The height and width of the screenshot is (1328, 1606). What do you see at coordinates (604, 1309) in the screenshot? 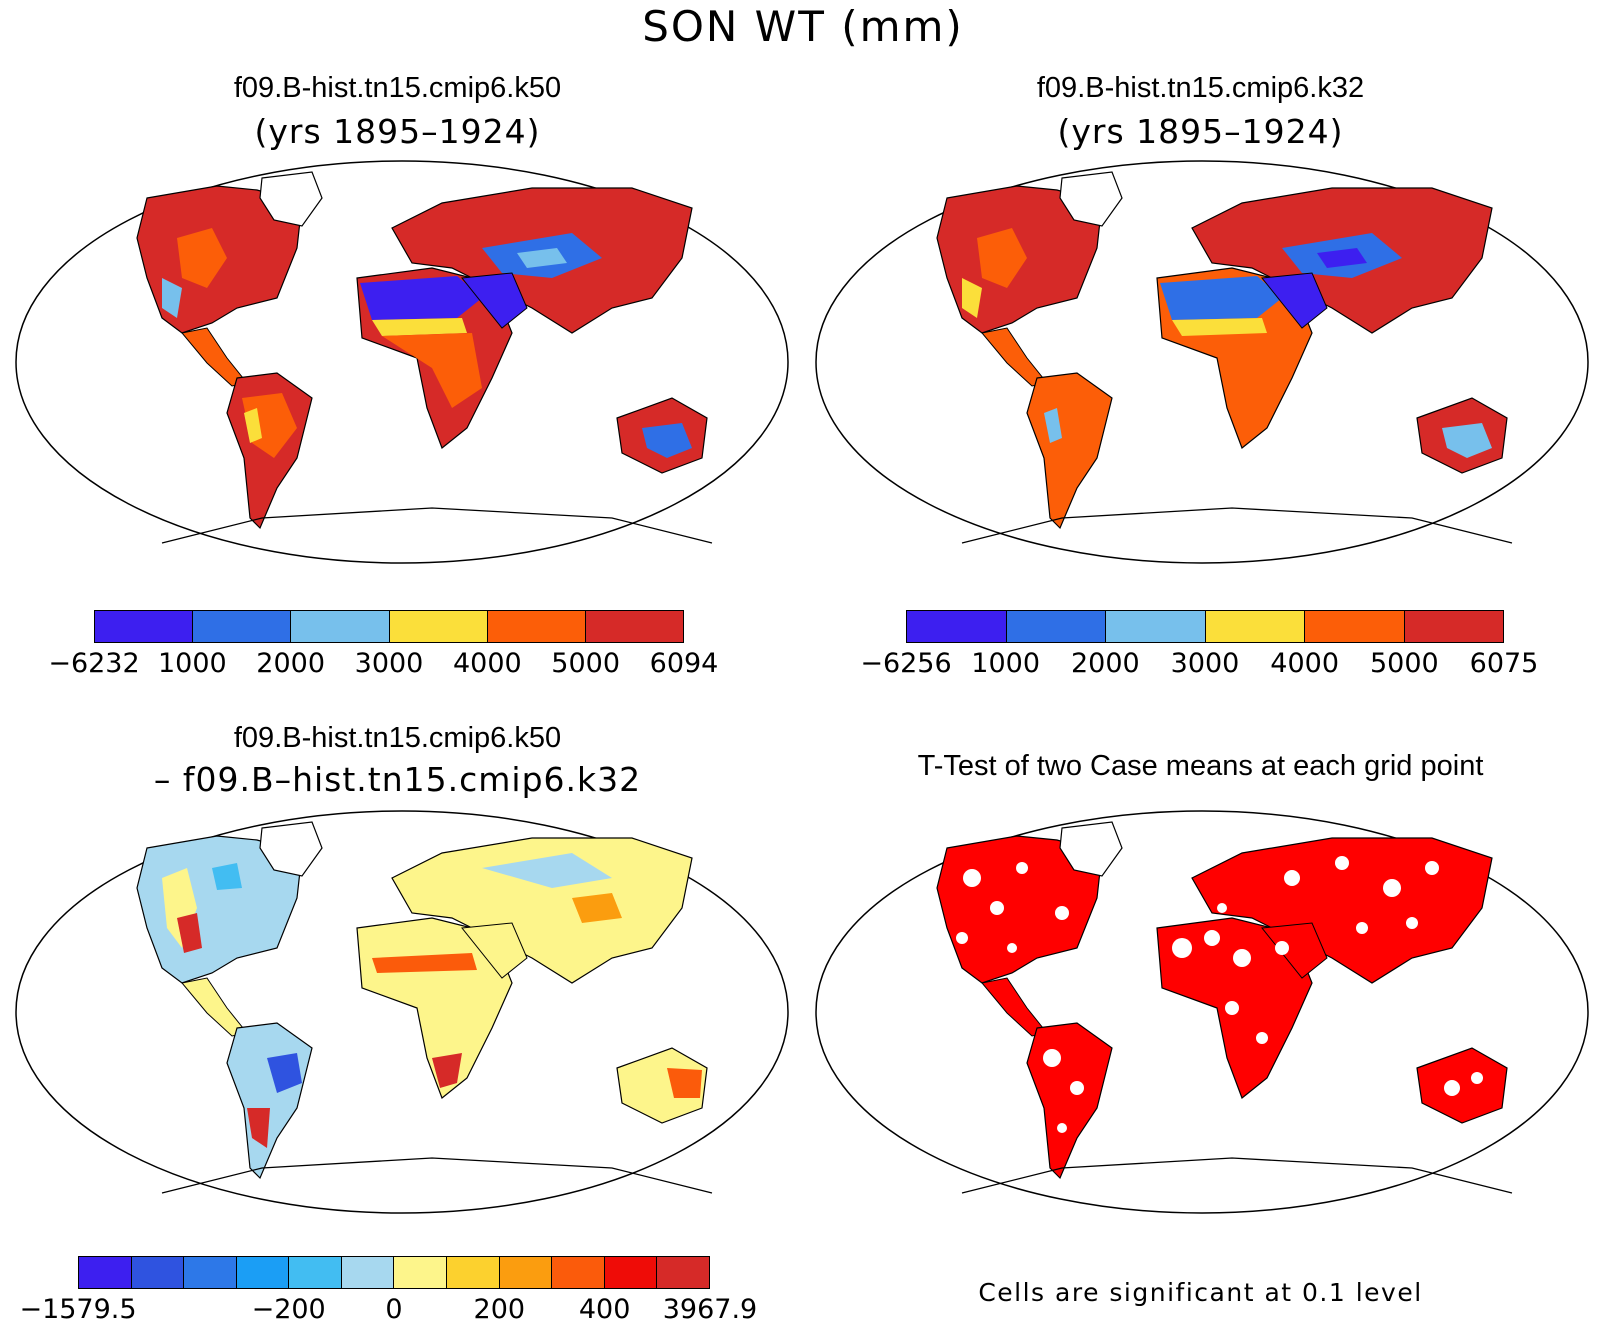
I see `diff-colorbar-tick-label: 400` at bounding box center [604, 1309].